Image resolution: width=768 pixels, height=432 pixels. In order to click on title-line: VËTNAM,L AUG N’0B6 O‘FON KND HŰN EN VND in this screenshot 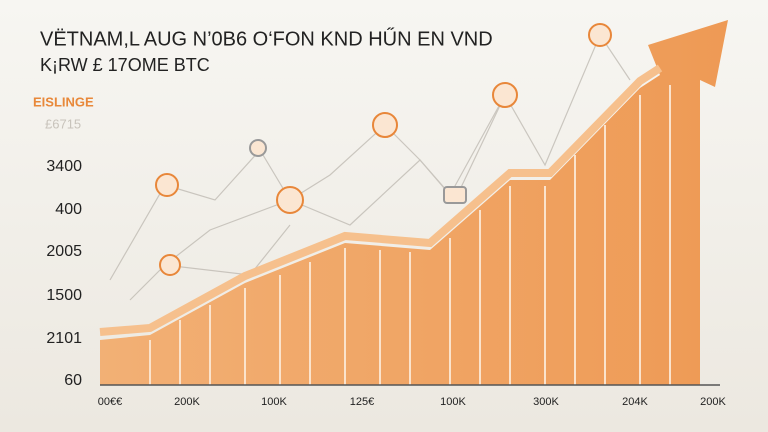, I will do `click(266, 38)`.